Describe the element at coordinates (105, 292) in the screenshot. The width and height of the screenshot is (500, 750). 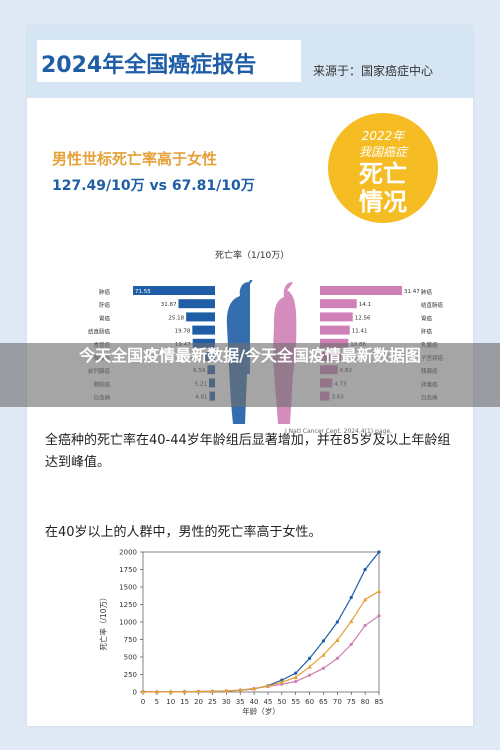
I see `male-category-label: 肺癌` at that location.